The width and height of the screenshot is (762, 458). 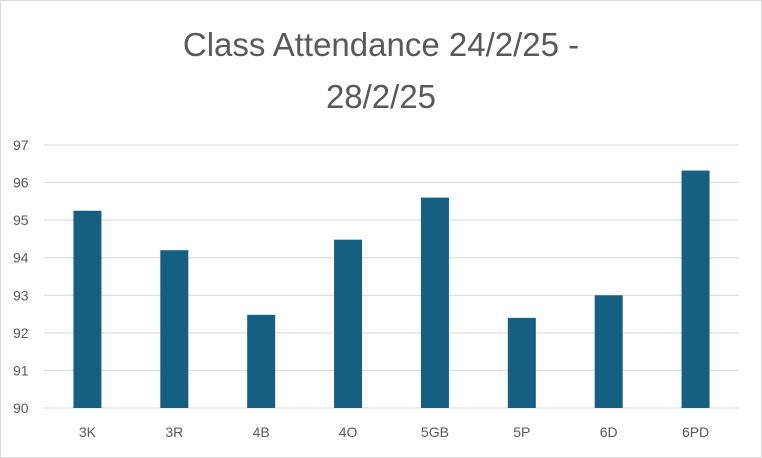 What do you see at coordinates (381, 44) in the screenshot?
I see `chart-title-line-1: Class Attendance 24/2/25 -` at bounding box center [381, 44].